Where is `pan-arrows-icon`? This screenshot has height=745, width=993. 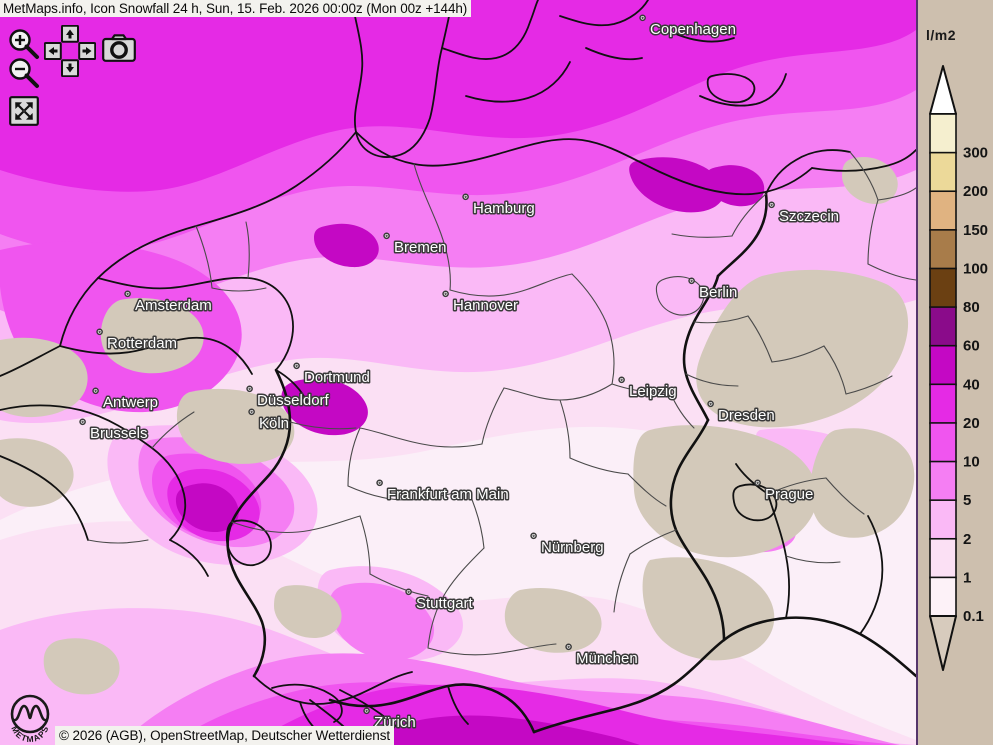
pan-arrows-icon is located at coordinates (70, 51).